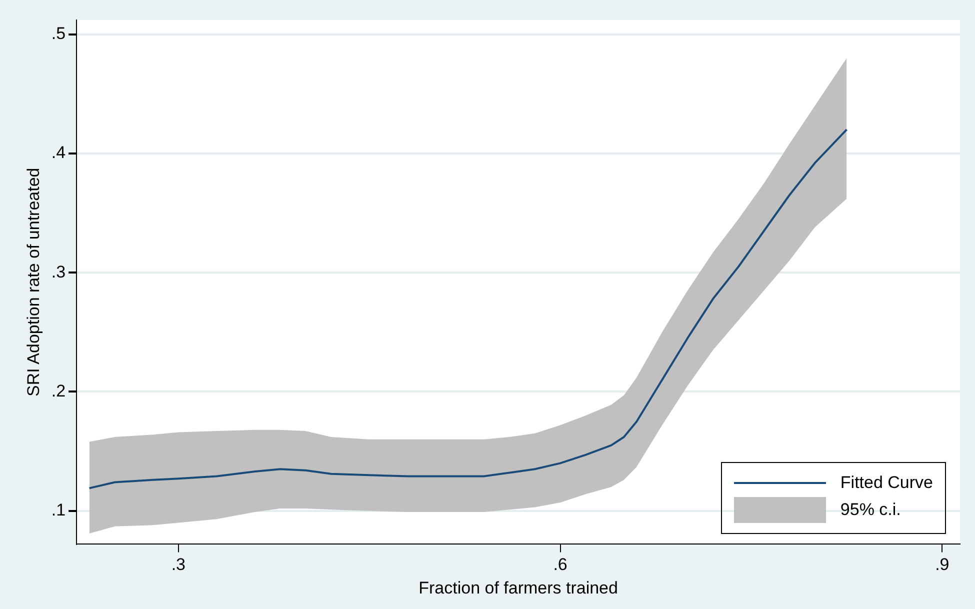 This screenshot has width=975, height=609. I want to click on y-tick-label: .1, so click(58, 510).